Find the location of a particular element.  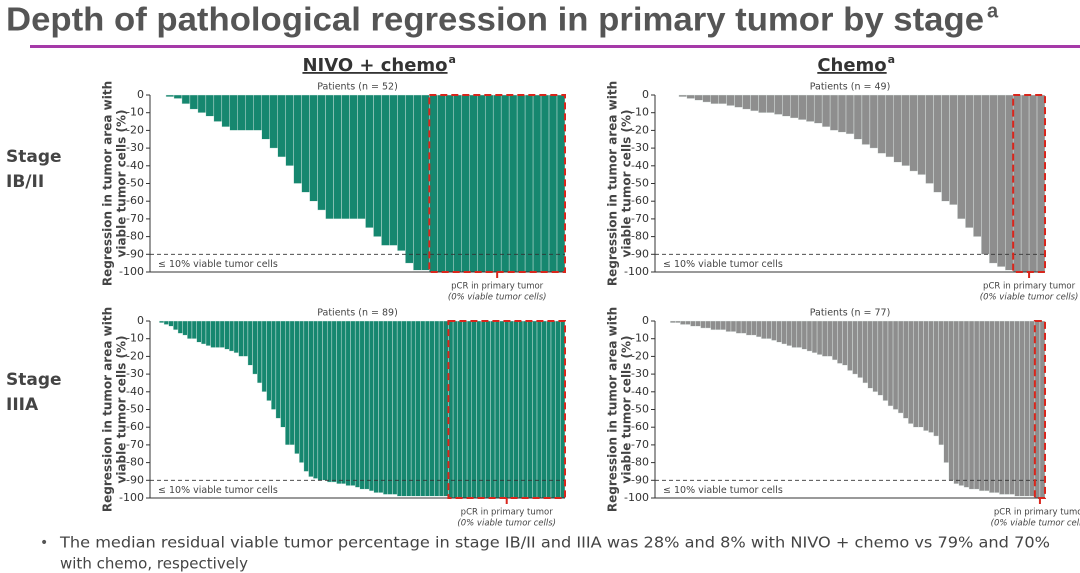

pcr-sublabel: (0% viable tumor cells) is located at coordinates (497, 298).